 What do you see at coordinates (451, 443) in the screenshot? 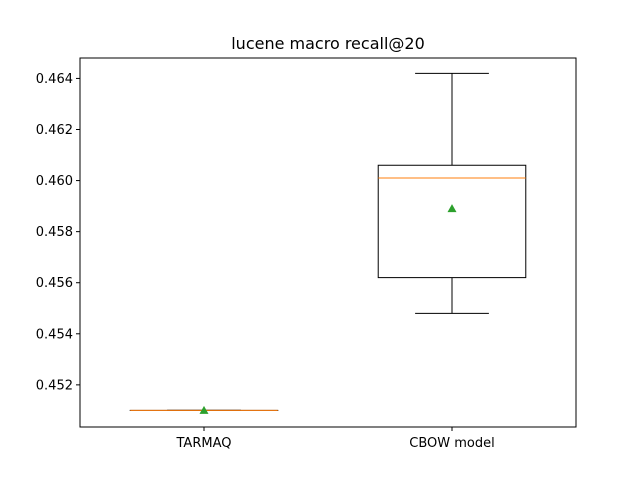
I see `x-tick-label: CBOW model` at bounding box center [451, 443].